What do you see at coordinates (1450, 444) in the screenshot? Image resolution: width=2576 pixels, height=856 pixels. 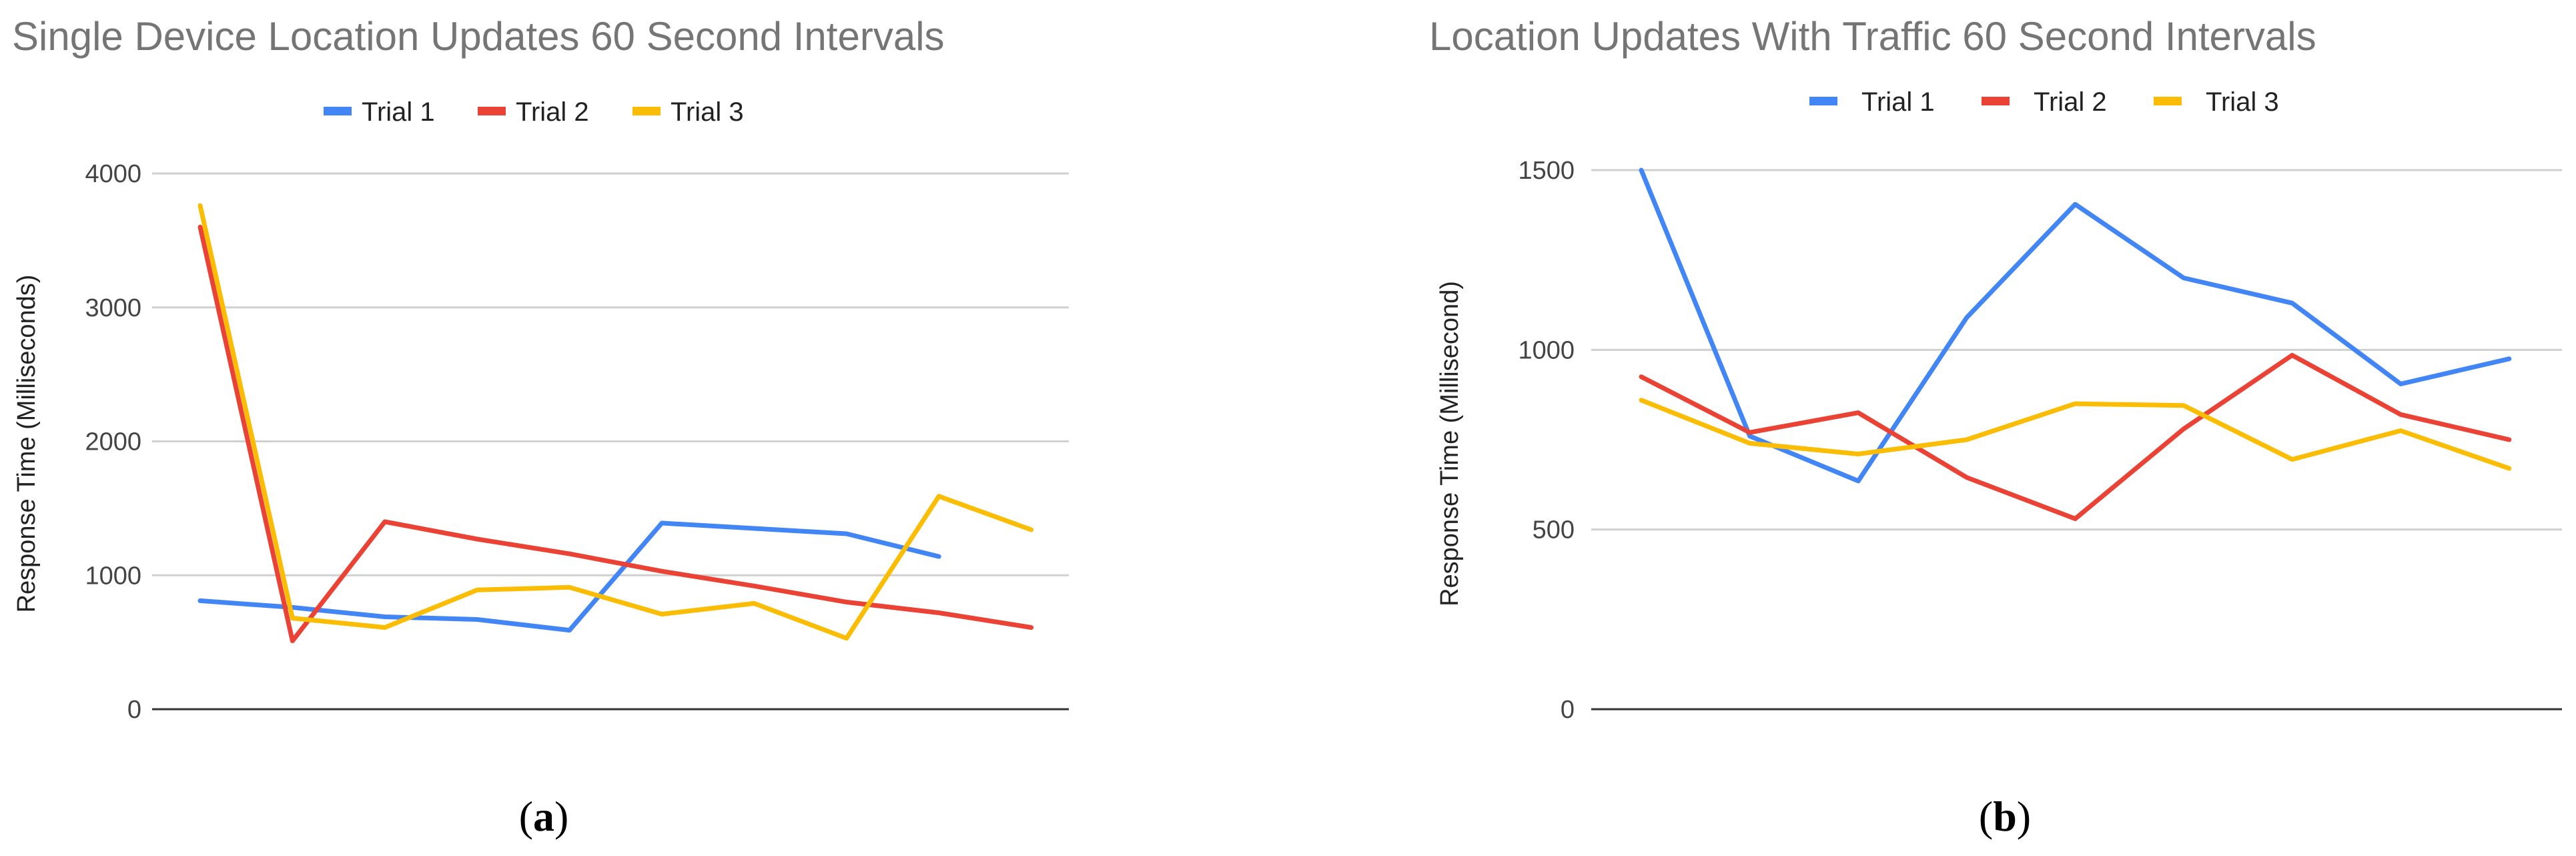 I see `y-axis-label: Response Time (Millisecond)` at bounding box center [1450, 444].